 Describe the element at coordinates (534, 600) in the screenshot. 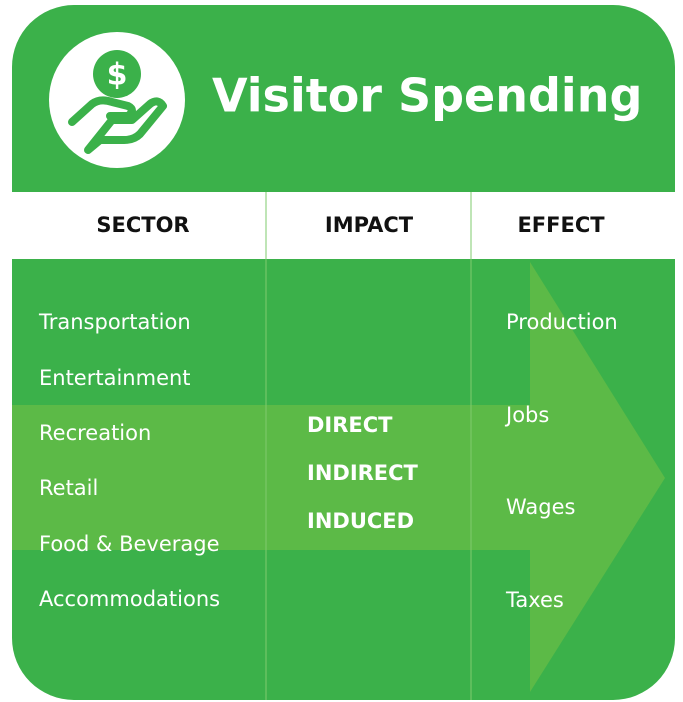

I see `effect: Taxes` at that location.